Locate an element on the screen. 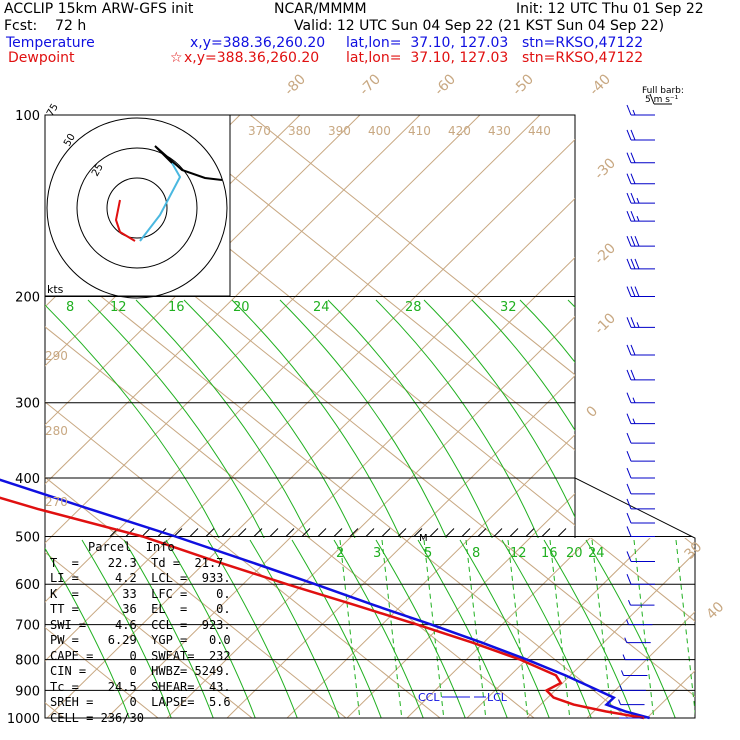 The image size is (740, 740). isotherm-tick-label: -60 is located at coordinates (445, 84).